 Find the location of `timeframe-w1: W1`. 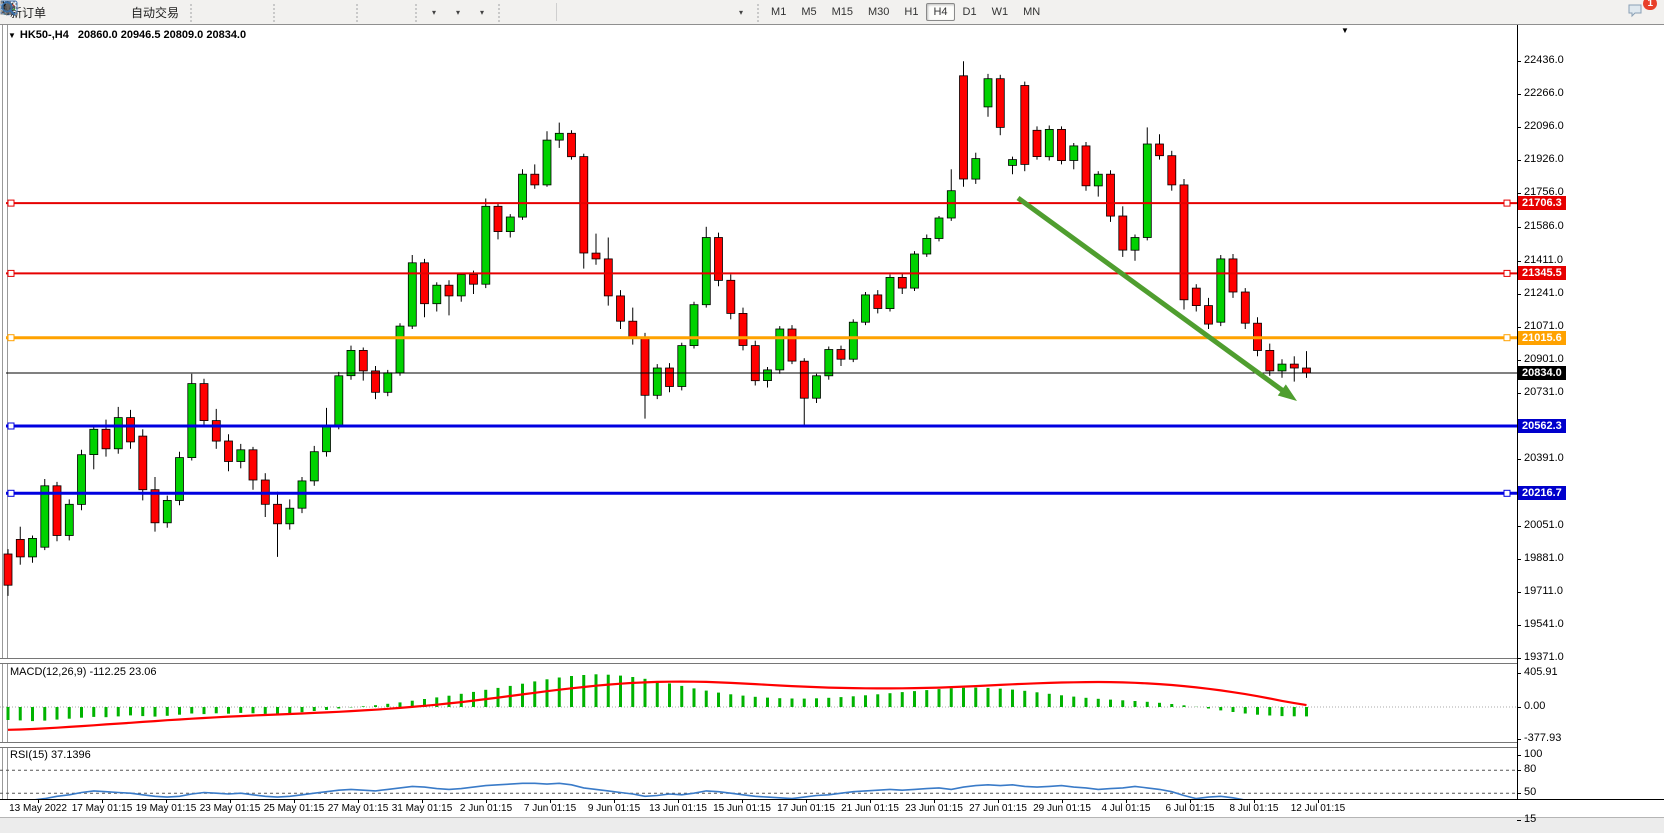

timeframe-w1: W1 is located at coordinates (1000, 12).